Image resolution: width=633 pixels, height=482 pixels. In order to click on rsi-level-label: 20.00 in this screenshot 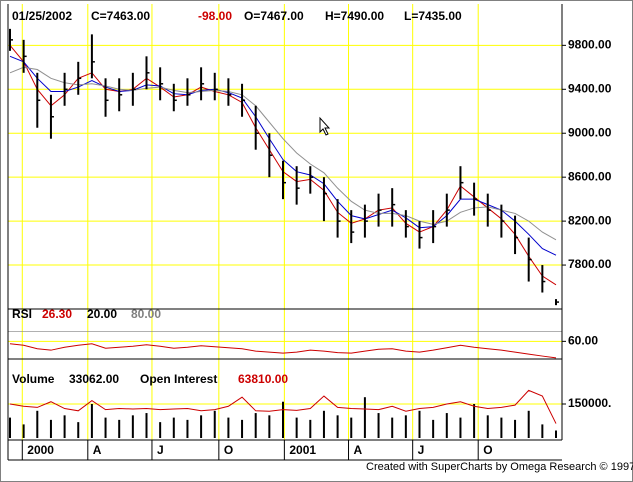, I will do `click(102, 314)`.